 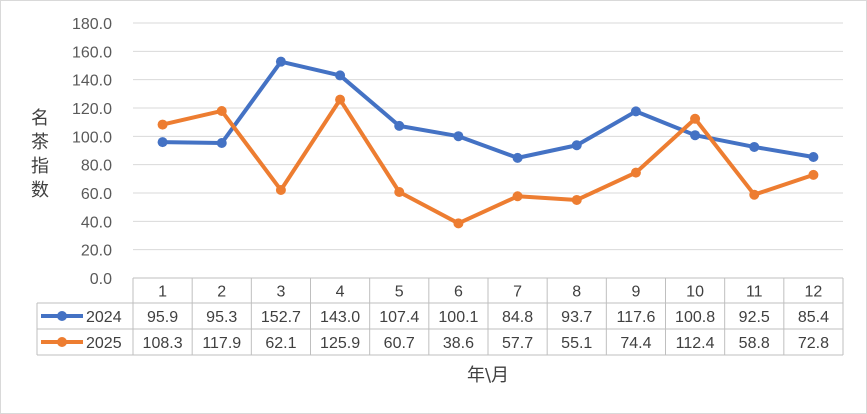 What do you see at coordinates (576, 343) in the screenshot?
I see `data-label: 55.1` at bounding box center [576, 343].